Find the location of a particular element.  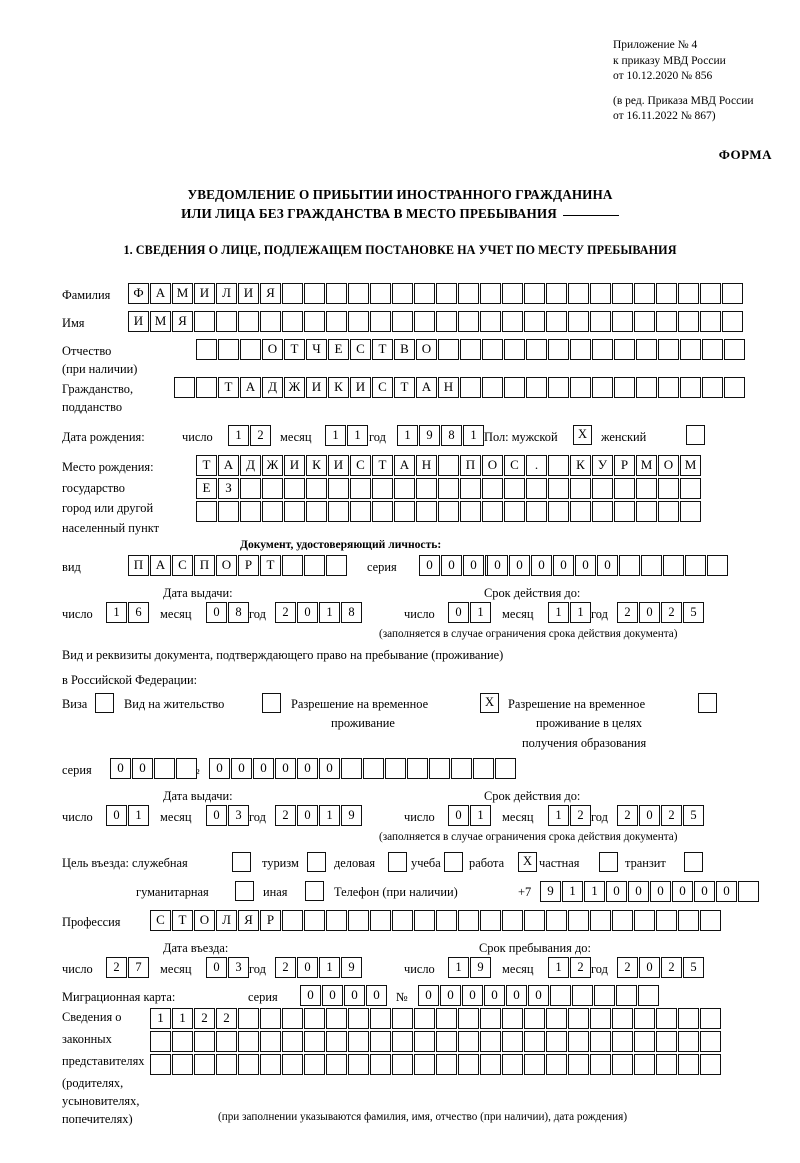

char-cell: А is located at coordinates (404, 465).